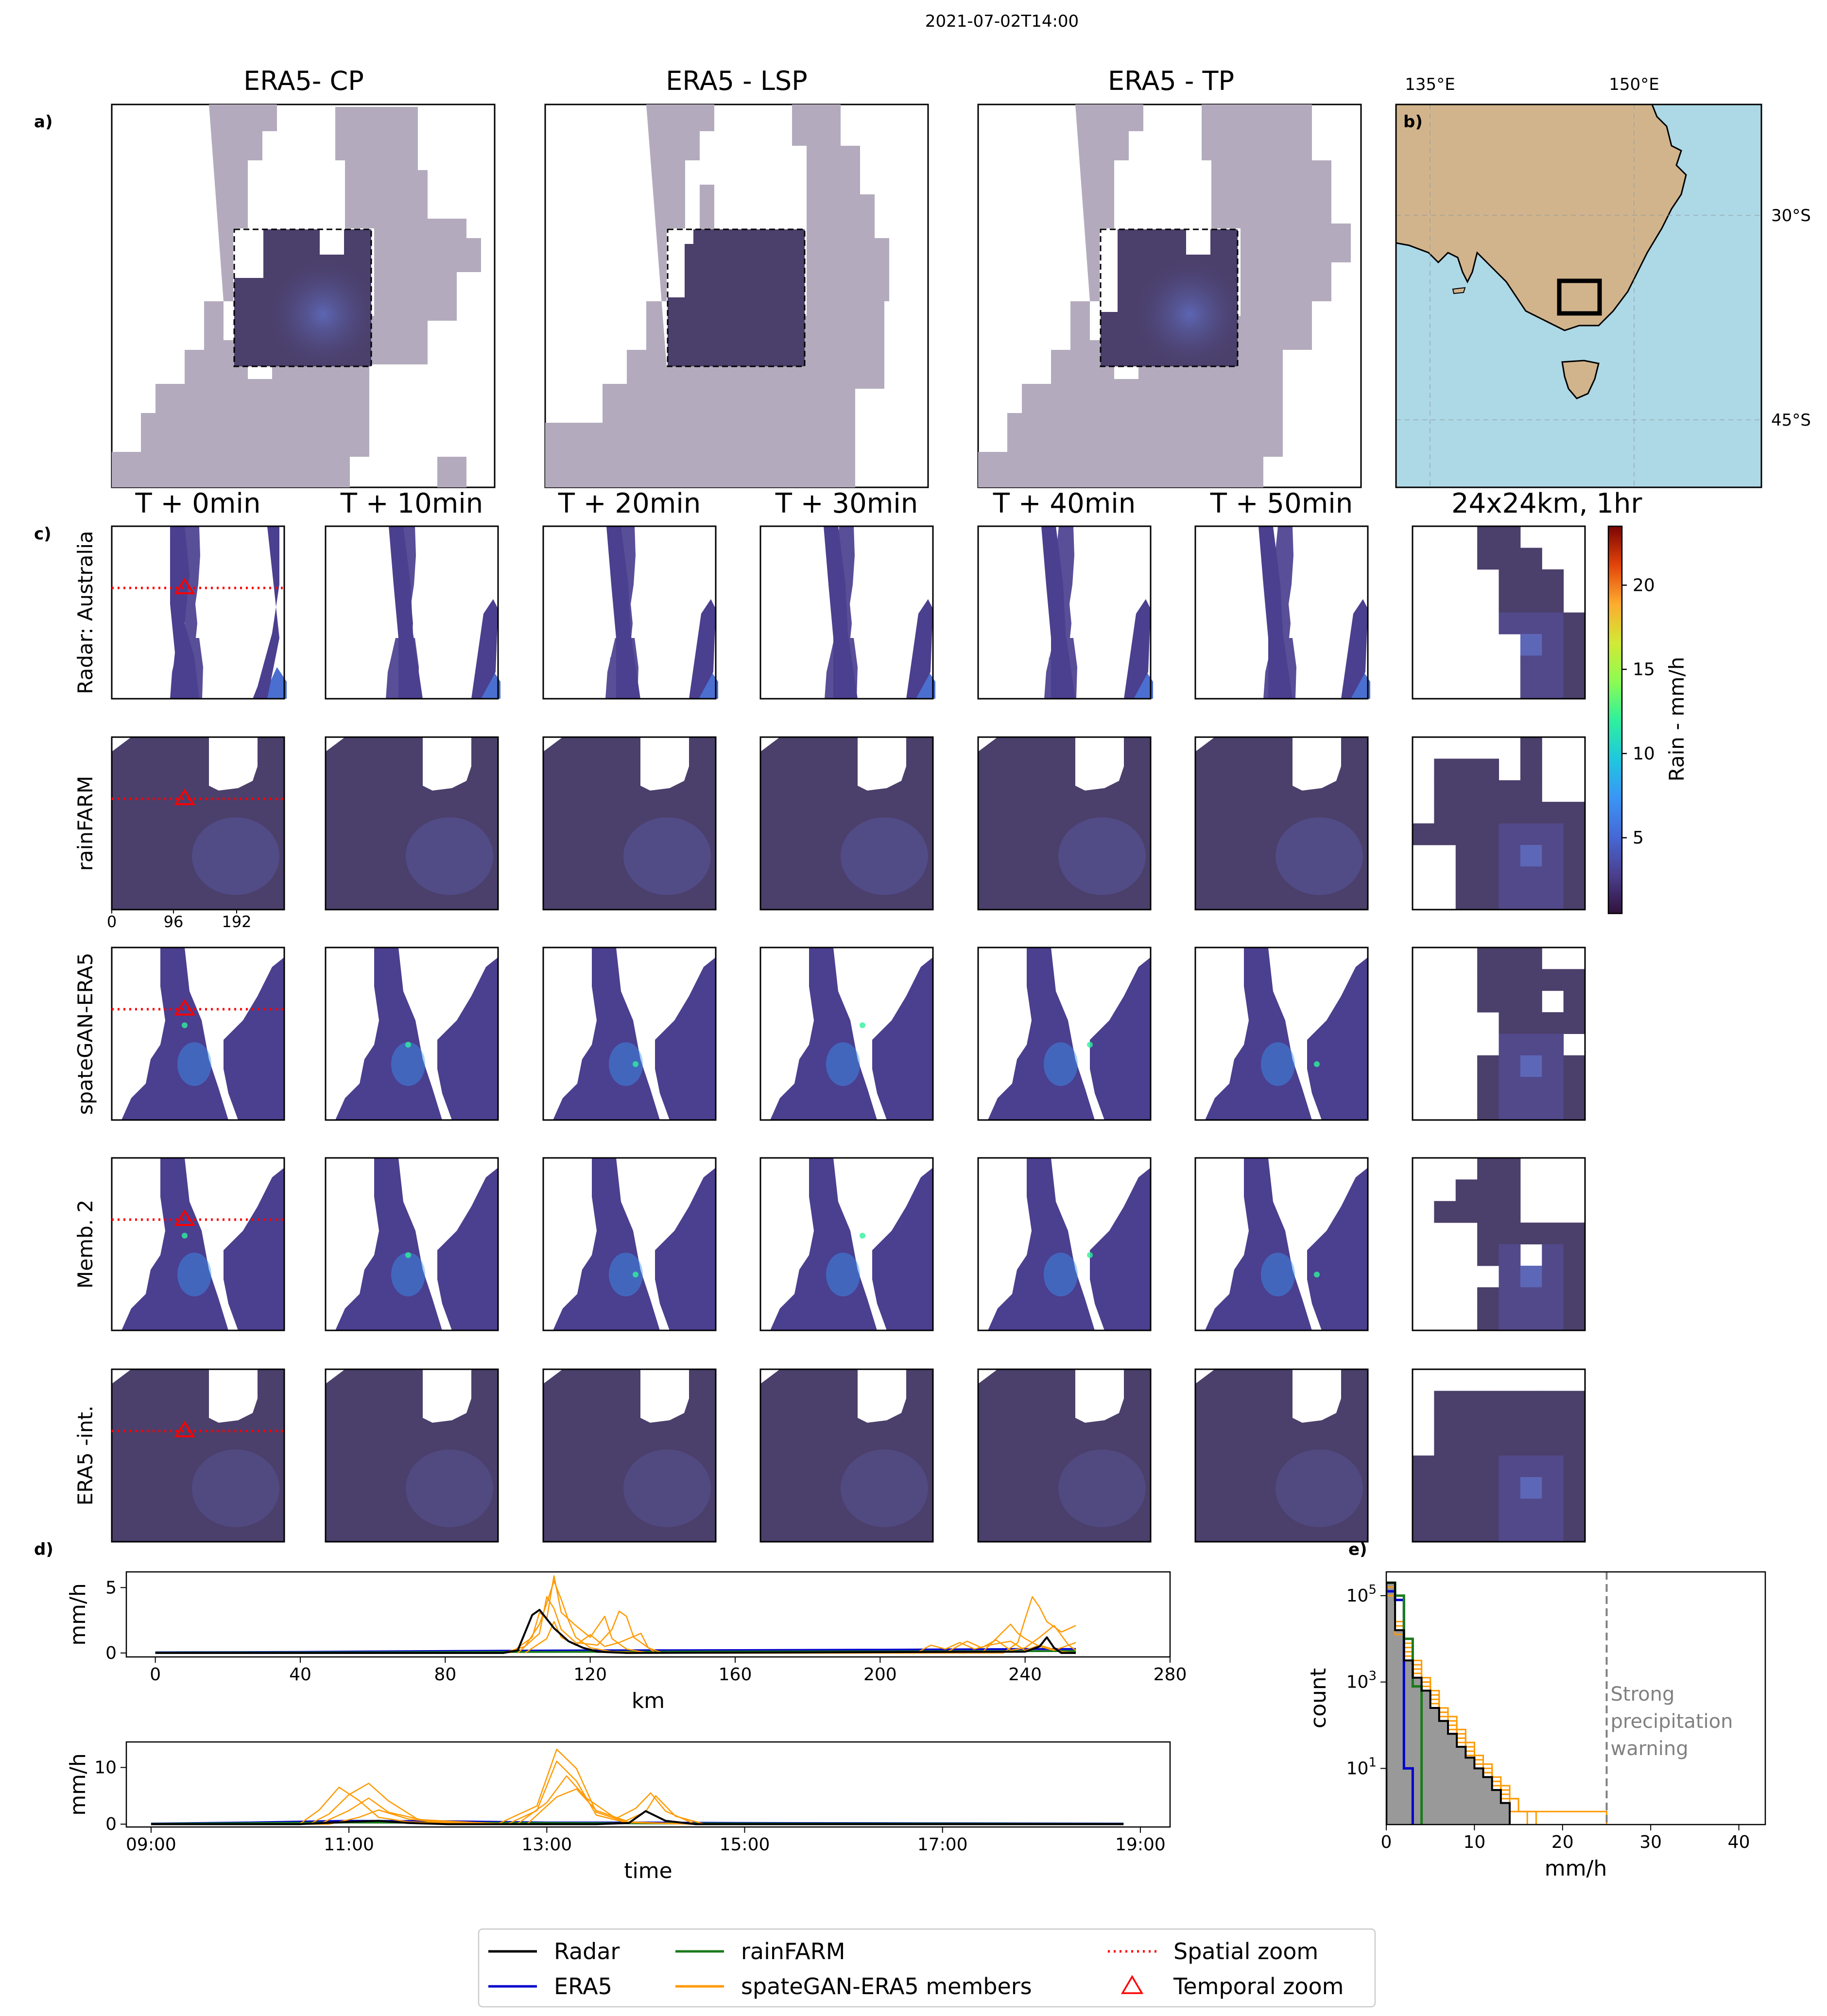 The width and height of the screenshot is (1827, 2016). What do you see at coordinates (1317, 1274) in the screenshot?
I see `rain-cell-peak` at bounding box center [1317, 1274].